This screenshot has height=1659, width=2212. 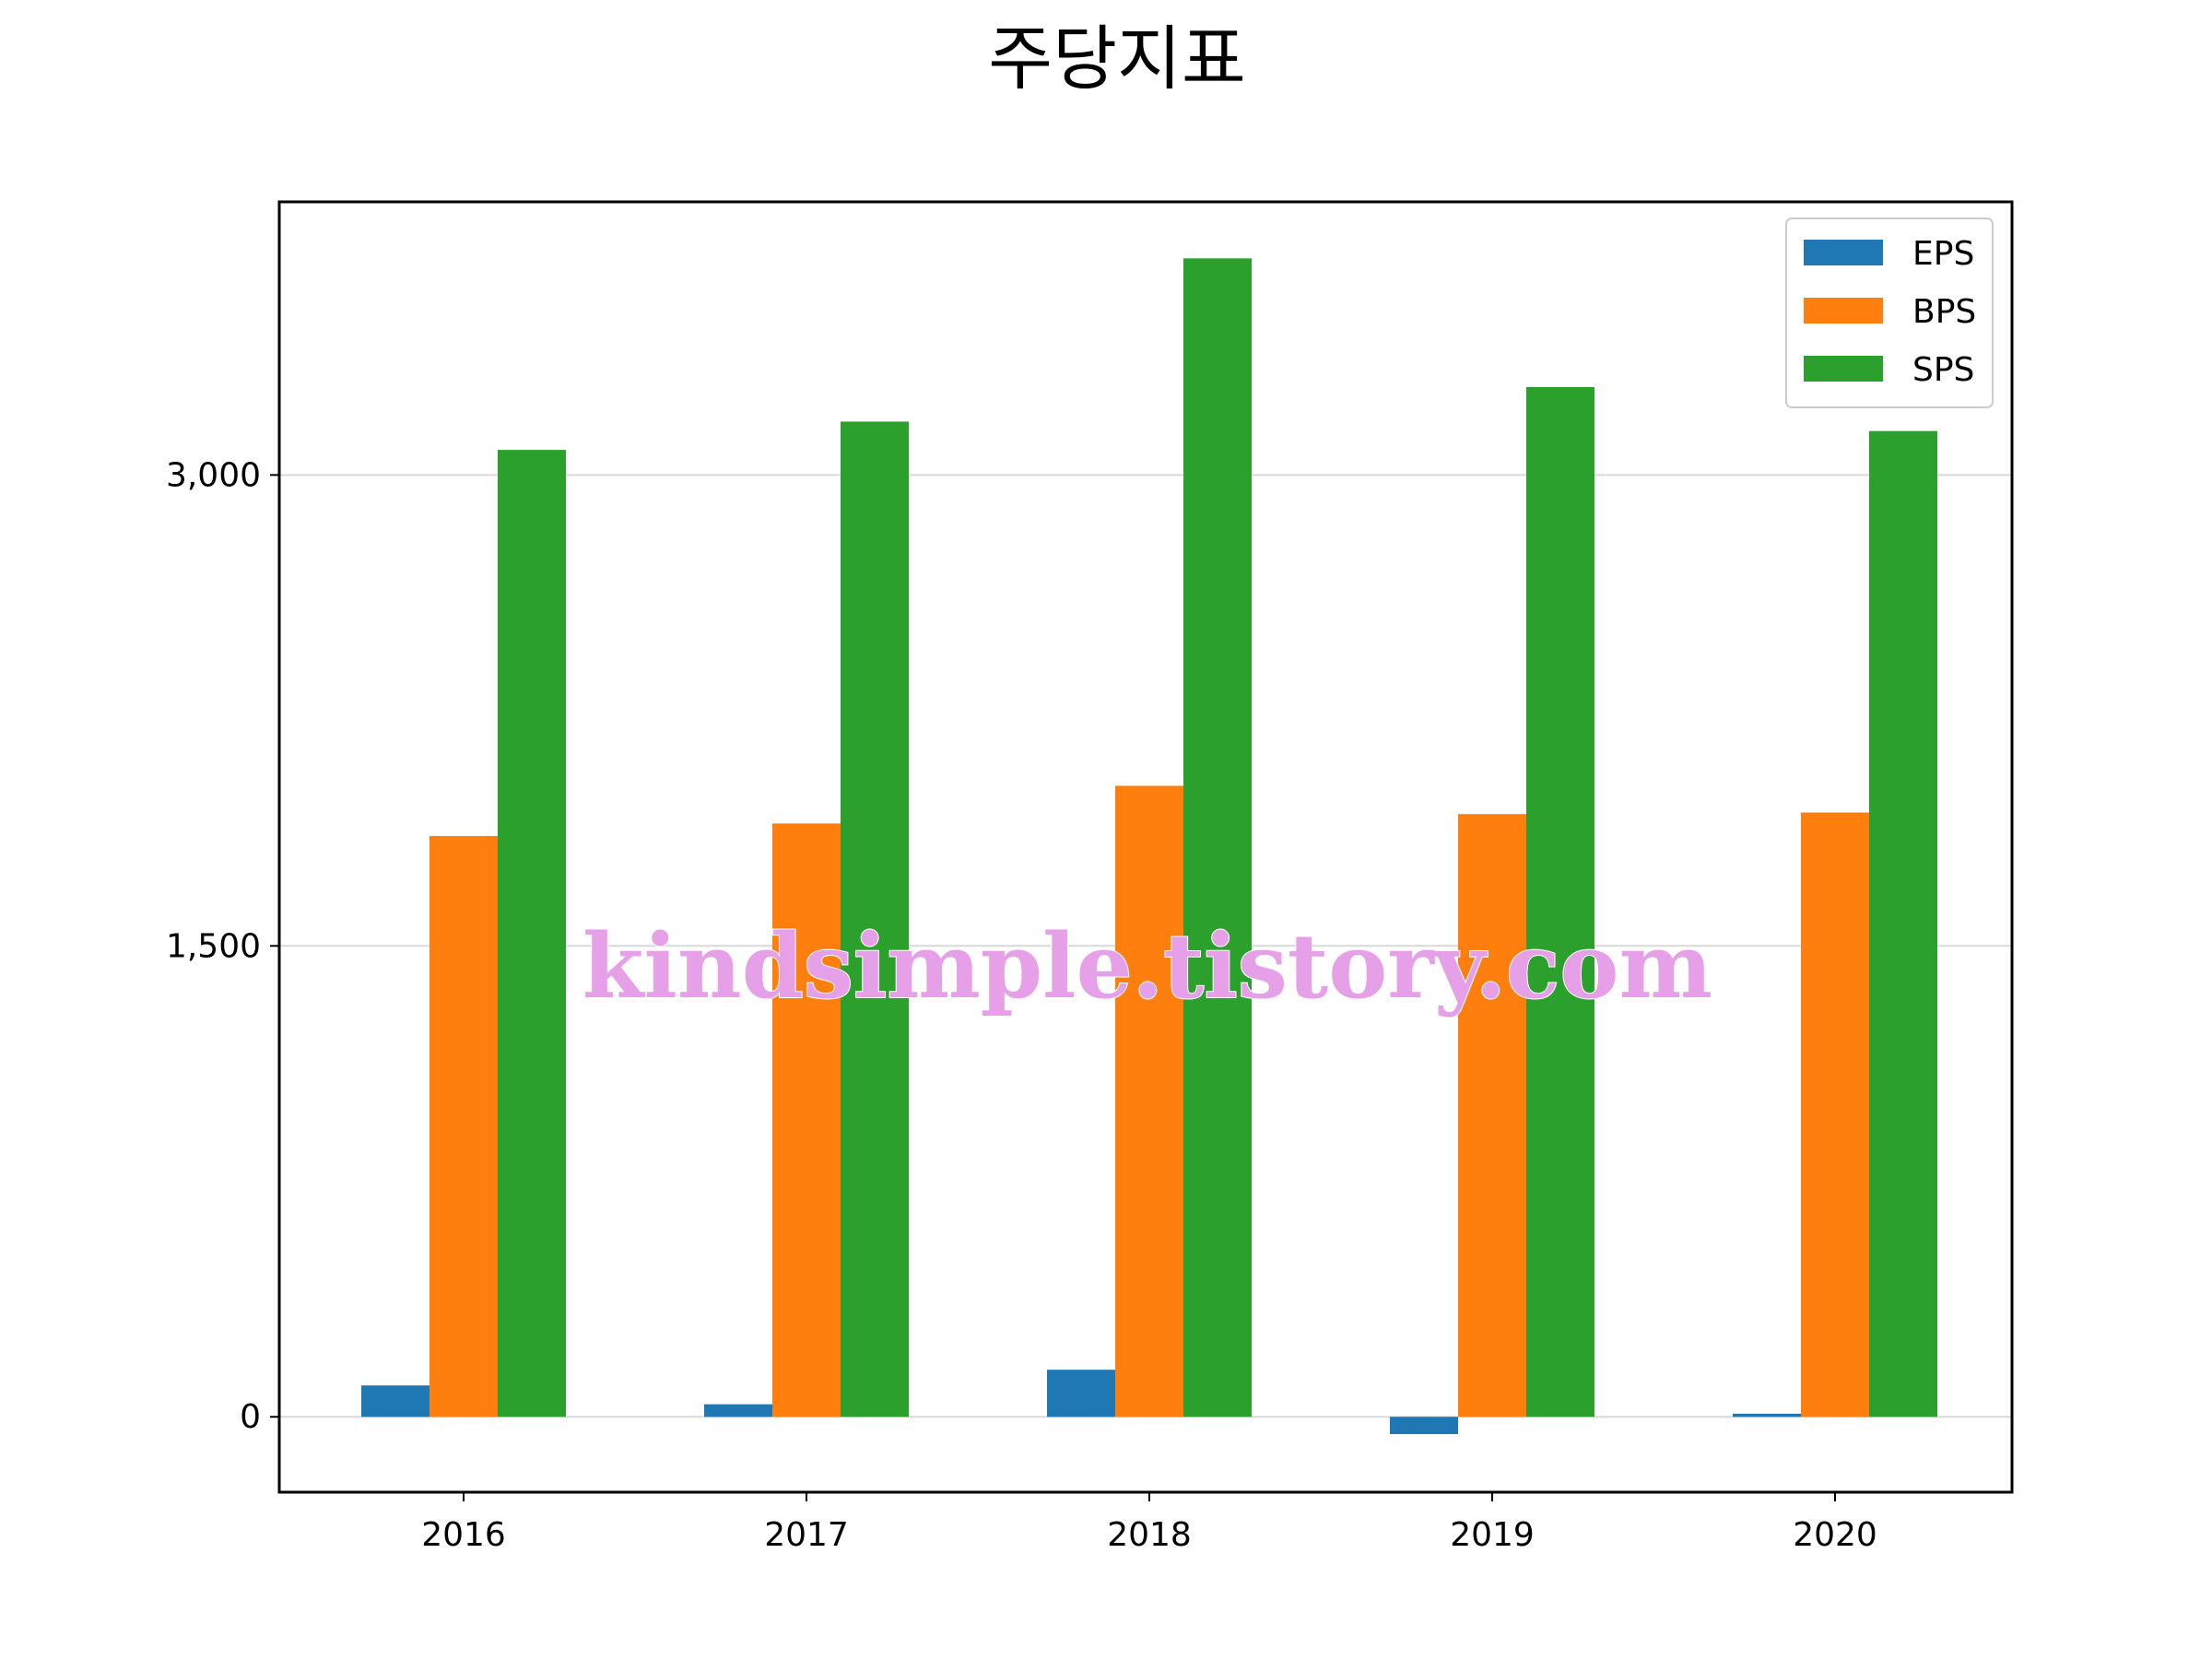 I want to click on legend-label-bps: BPS, so click(x=1944, y=312).